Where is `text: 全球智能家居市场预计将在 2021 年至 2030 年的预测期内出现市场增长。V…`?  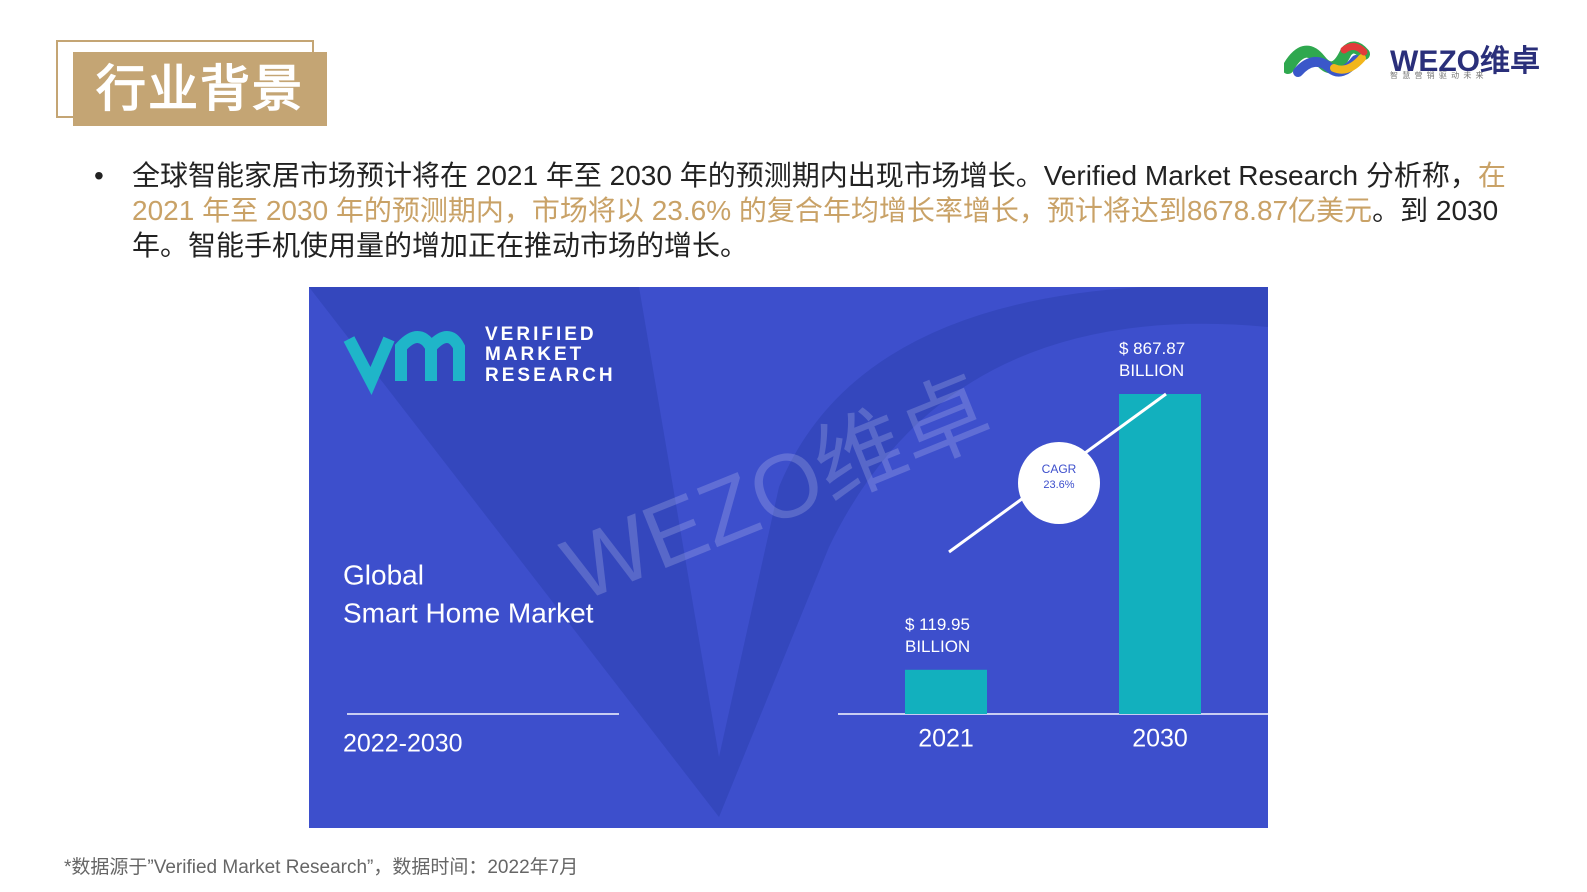
text: 全球智能家居市场预计将在 2021 年至 2030 年的预测期内出现市场增长。V… is located at coordinates (805, 175).